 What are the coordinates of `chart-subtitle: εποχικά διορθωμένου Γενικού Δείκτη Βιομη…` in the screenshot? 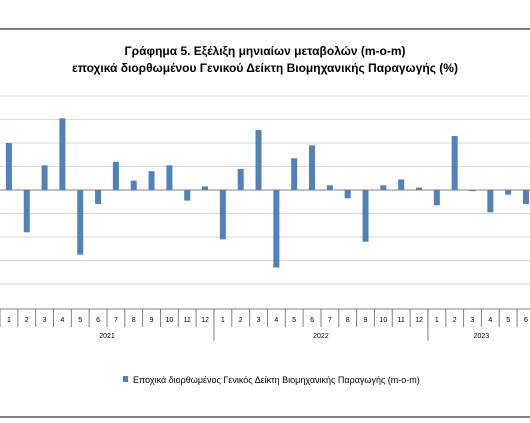 It's located at (265, 68).